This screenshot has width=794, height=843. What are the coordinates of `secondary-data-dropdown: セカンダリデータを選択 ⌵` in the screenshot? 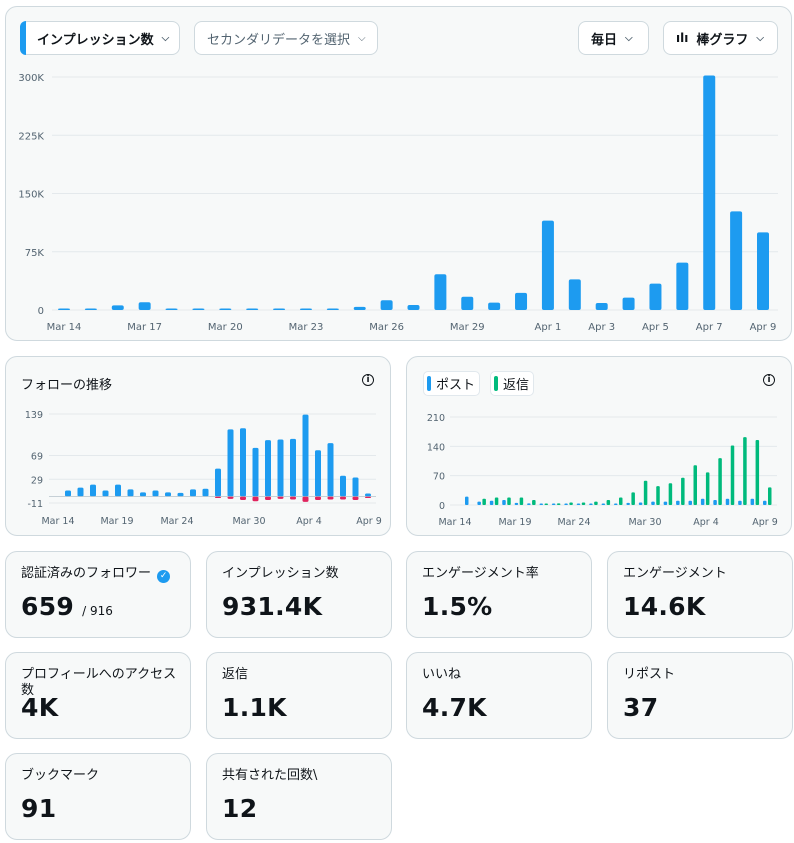 It's located at (286, 38).